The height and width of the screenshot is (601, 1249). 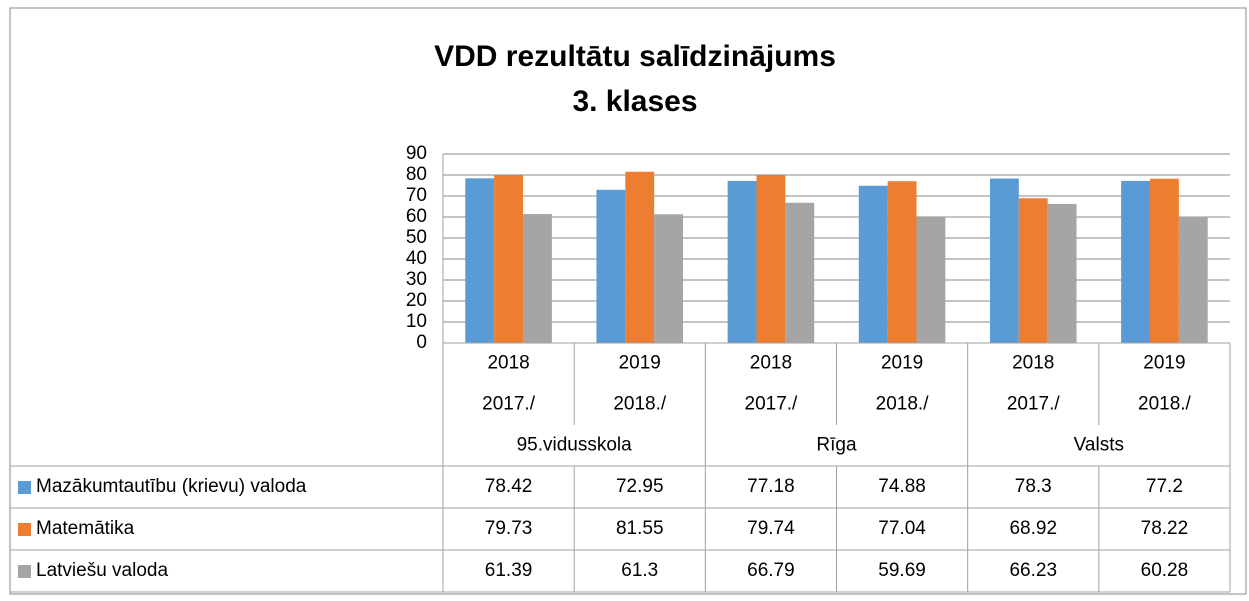 What do you see at coordinates (1164, 486) in the screenshot?
I see `table-value: 77.2` at bounding box center [1164, 486].